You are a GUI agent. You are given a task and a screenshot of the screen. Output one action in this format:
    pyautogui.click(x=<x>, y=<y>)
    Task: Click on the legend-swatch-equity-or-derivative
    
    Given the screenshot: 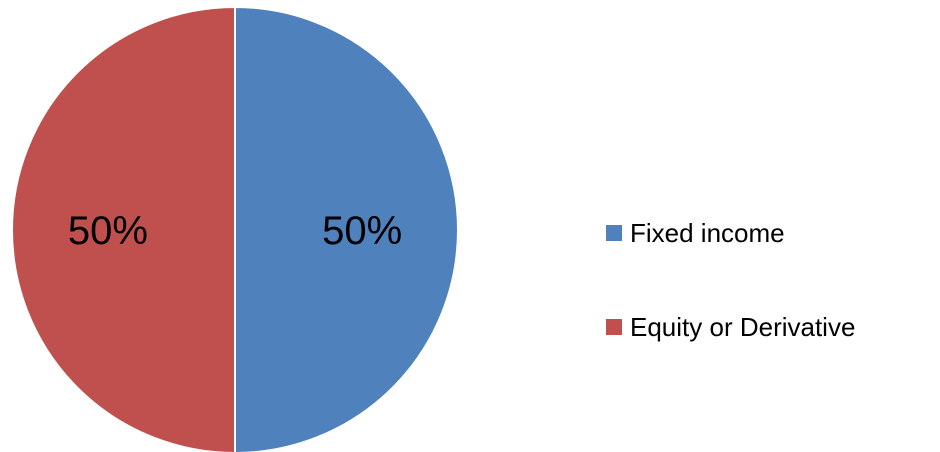 What is the action you would take?
    pyautogui.click(x=614, y=327)
    